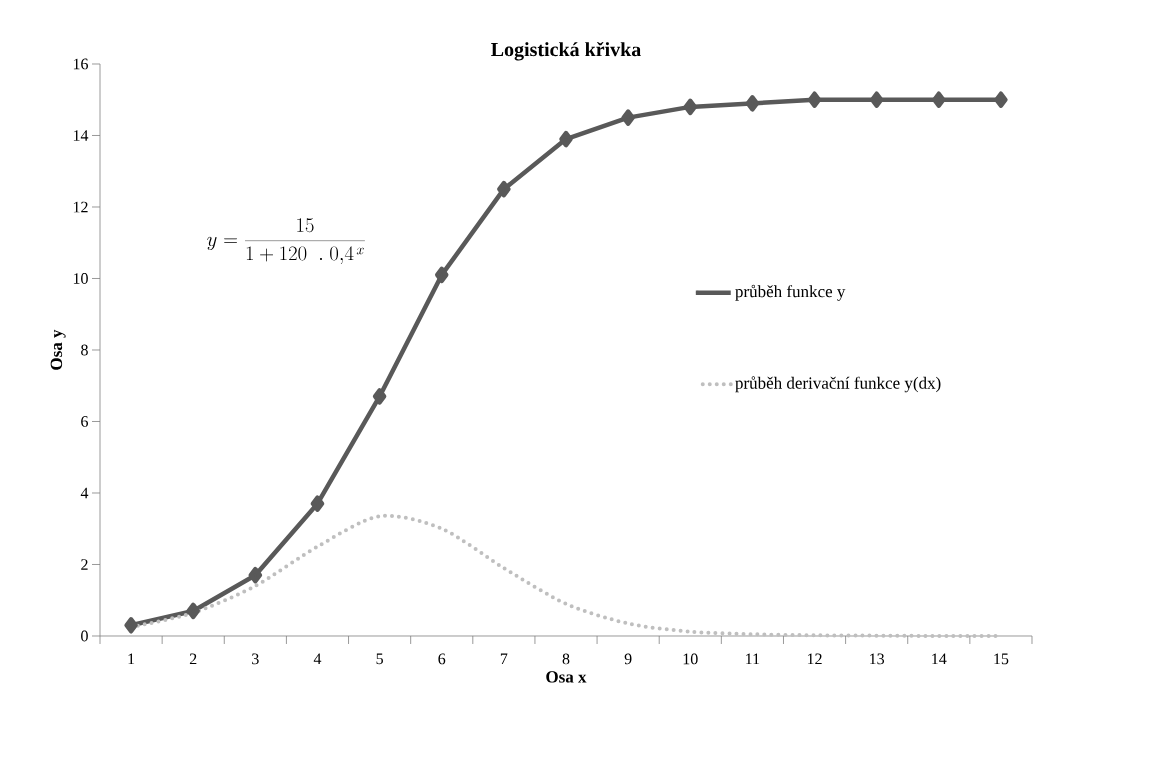  Describe the element at coordinates (84, 493) in the screenshot. I see `y-tick-label: 4` at that location.